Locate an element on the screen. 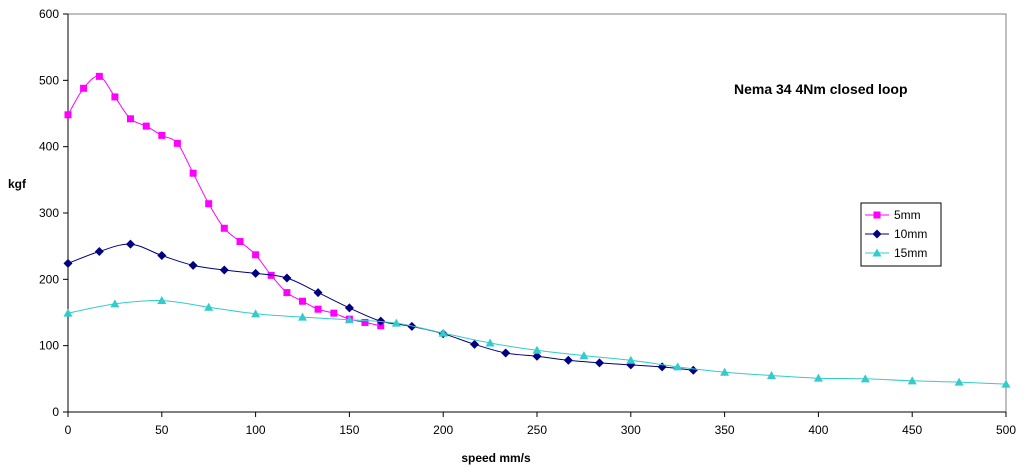 The image size is (1025, 475). y-tick-label: 200 is located at coordinates (49, 279).